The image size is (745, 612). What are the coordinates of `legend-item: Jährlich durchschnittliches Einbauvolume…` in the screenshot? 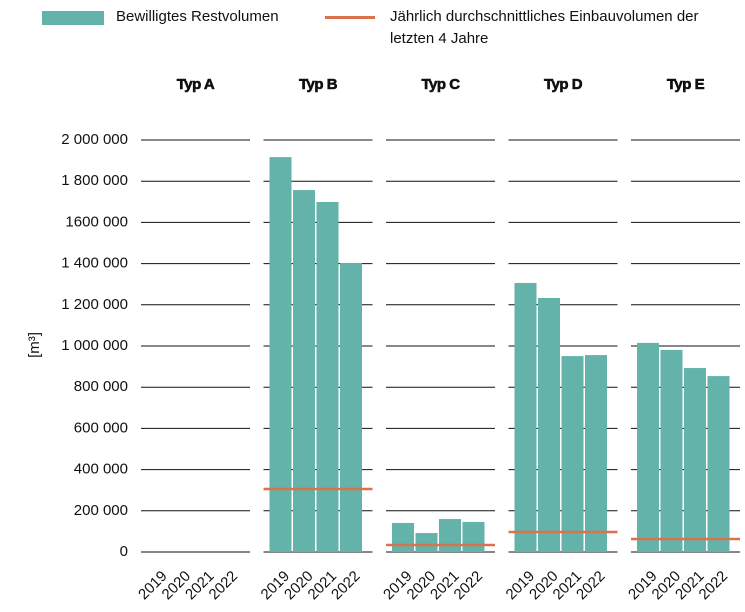 It's located at (535, 28).